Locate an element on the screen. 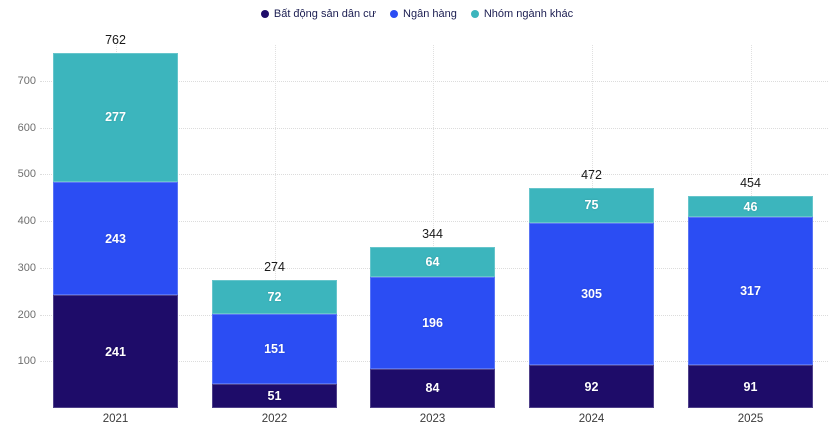 Image resolution: width=834 pixels, height=438 pixels. bar-value-label: 51 is located at coordinates (274, 396).